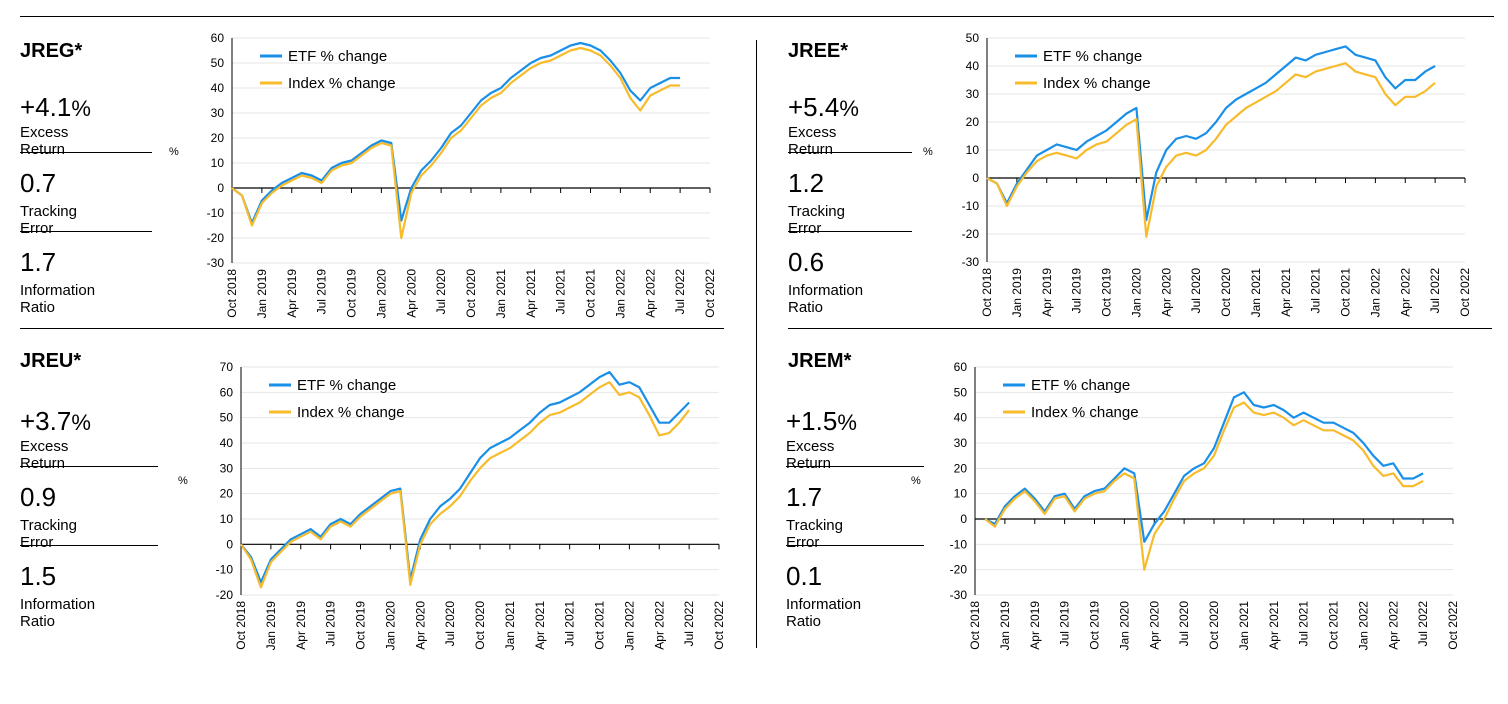  I want to click on series-line-index, so click(456, 143).